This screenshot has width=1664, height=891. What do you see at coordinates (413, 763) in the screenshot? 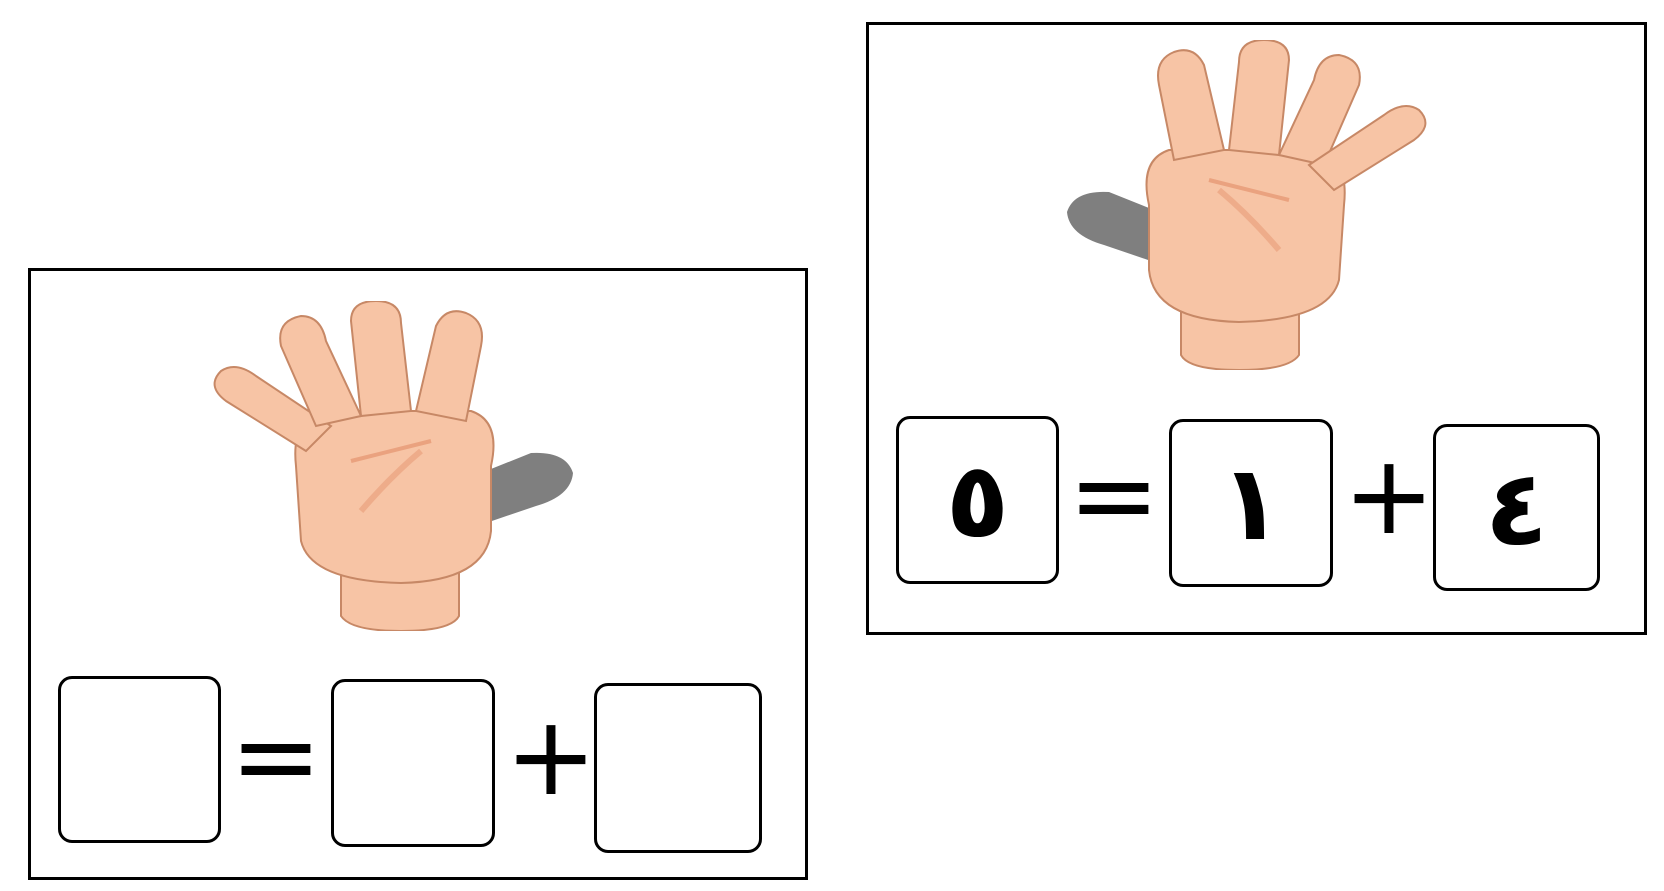
I see `addend-box-a` at bounding box center [413, 763].